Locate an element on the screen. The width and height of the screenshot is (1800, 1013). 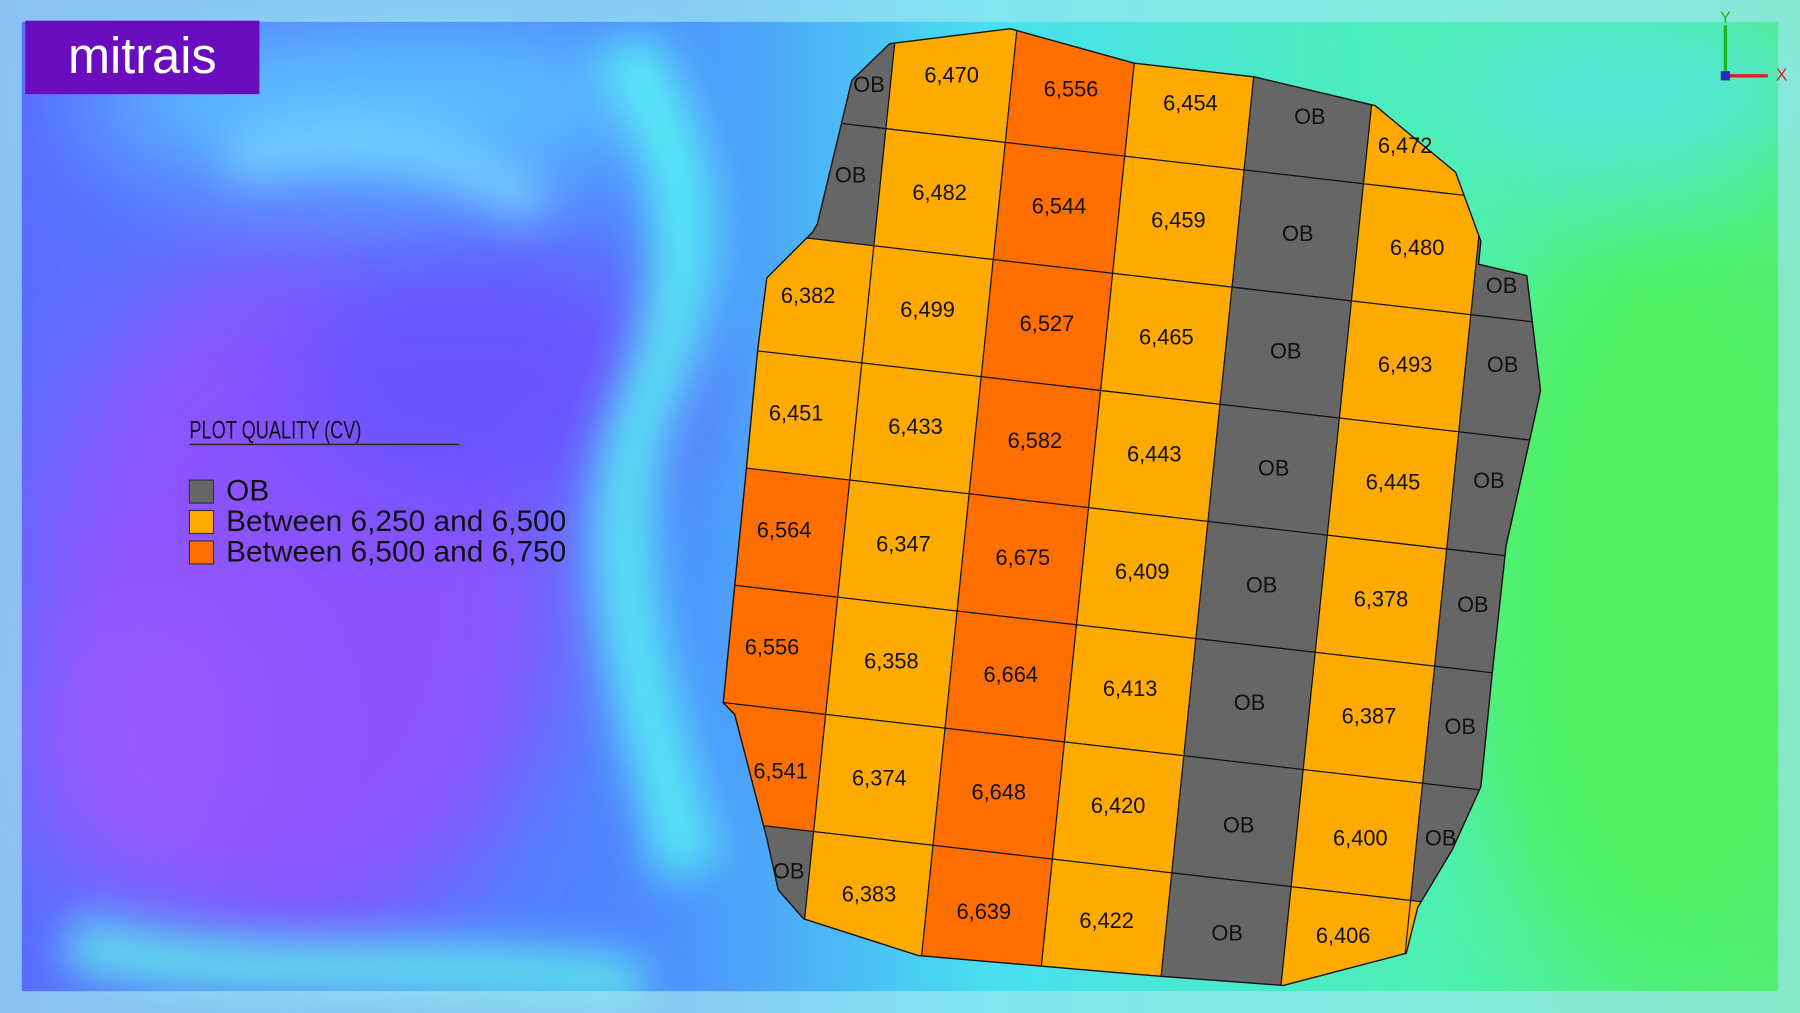
cell-label: 6,382 is located at coordinates (808, 295).